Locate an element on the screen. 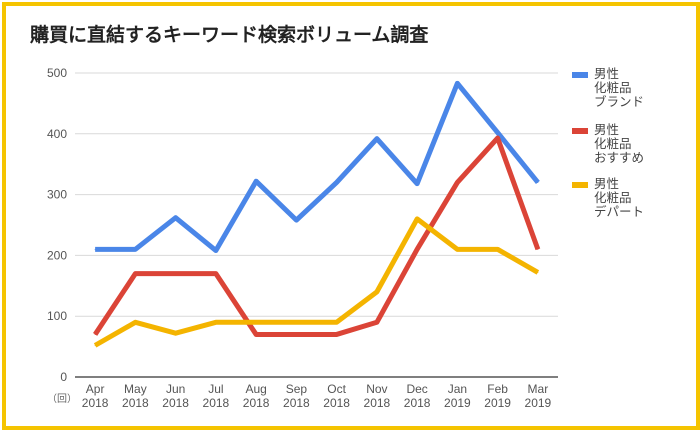  y-tick-label: 200 is located at coordinates (57, 255).